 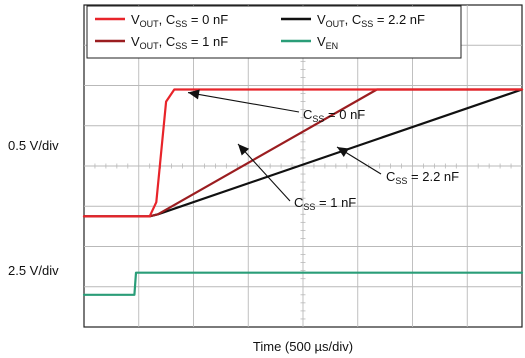 What do you see at coordinates (422, 177) in the screenshot?
I see `annotation-label-2: CSS = 2.2 nF` at bounding box center [422, 177].